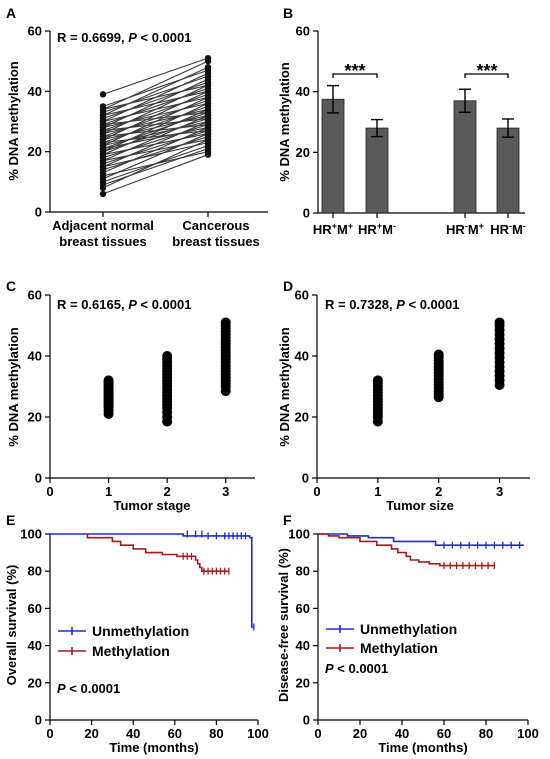 The image size is (550, 759). I want to click on panel-a-p: < 0.0001, so click(164, 37).